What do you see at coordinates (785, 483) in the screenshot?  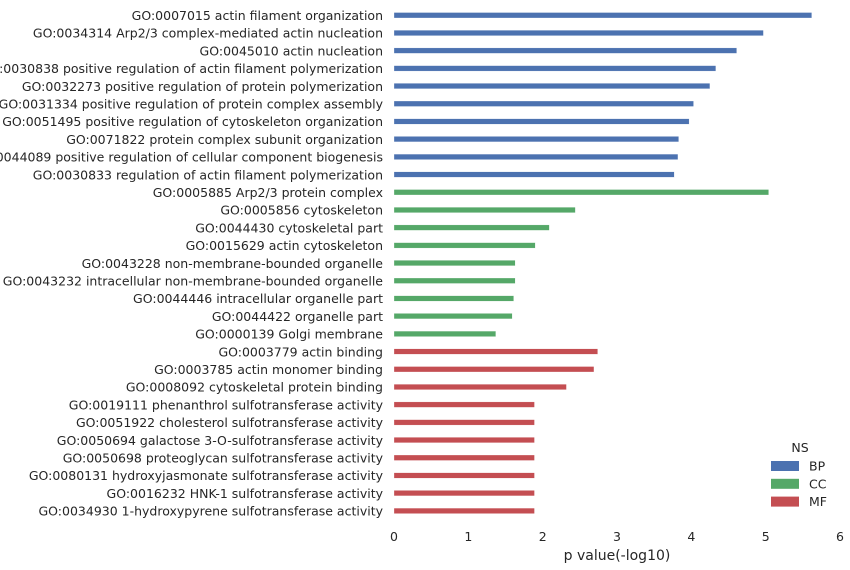 I see `legend-swatch-cc` at bounding box center [785, 483].